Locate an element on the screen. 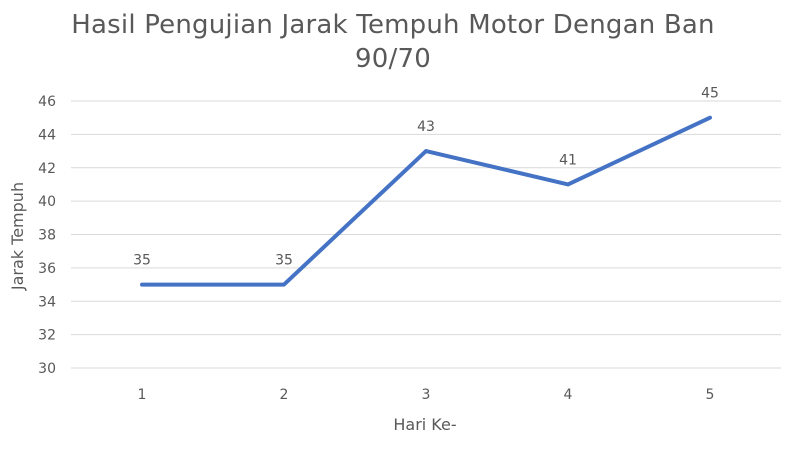  data-label: 45 is located at coordinates (710, 94).